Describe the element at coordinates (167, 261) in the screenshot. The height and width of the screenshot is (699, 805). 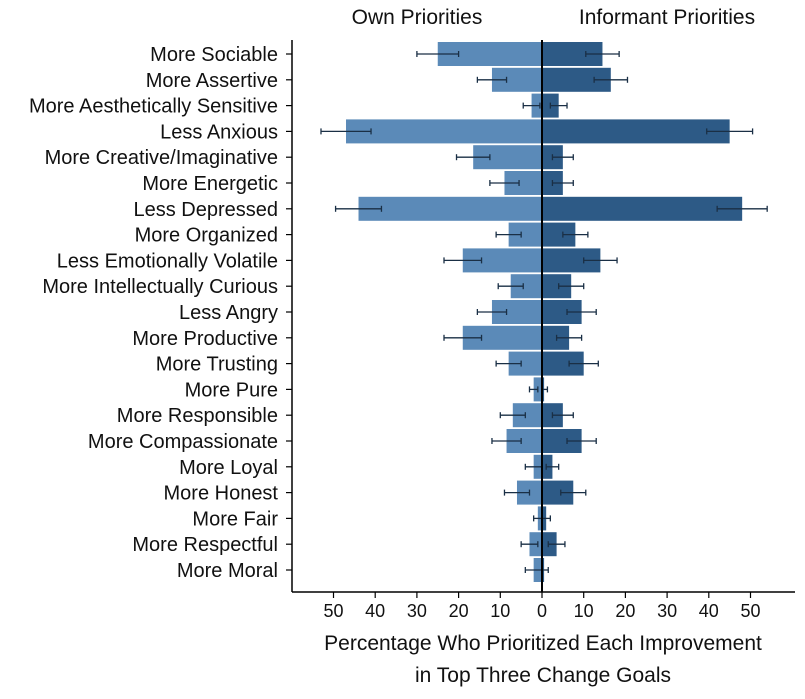
I see `category-label: Less Emotionally Volatile` at that location.